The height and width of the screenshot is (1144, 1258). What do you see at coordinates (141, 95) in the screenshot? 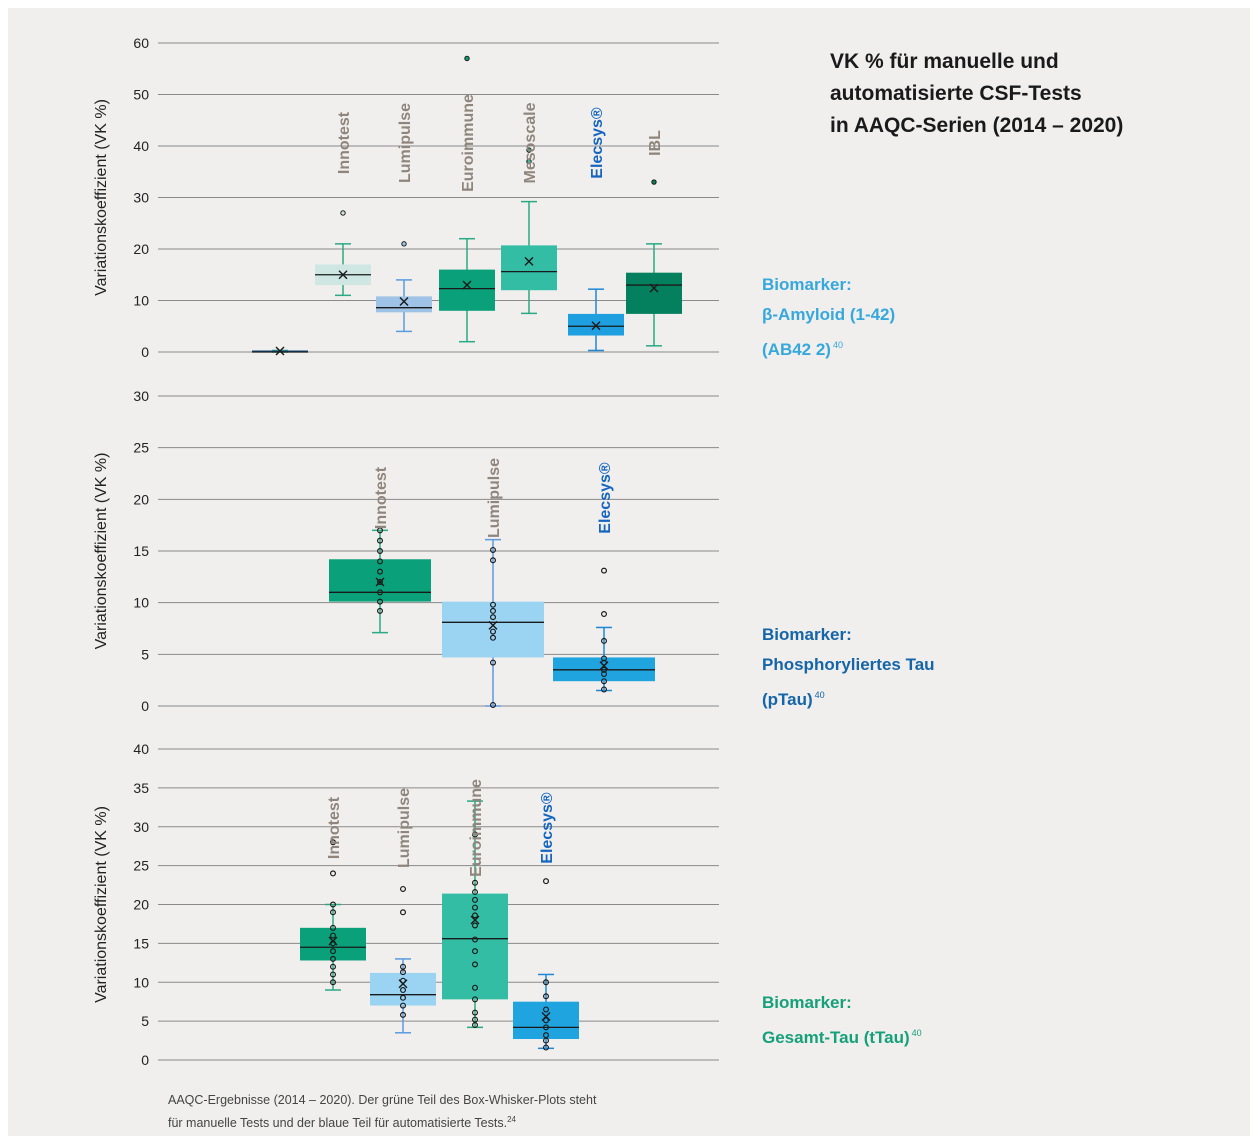
I see `y-tick-label: 50` at bounding box center [141, 95].